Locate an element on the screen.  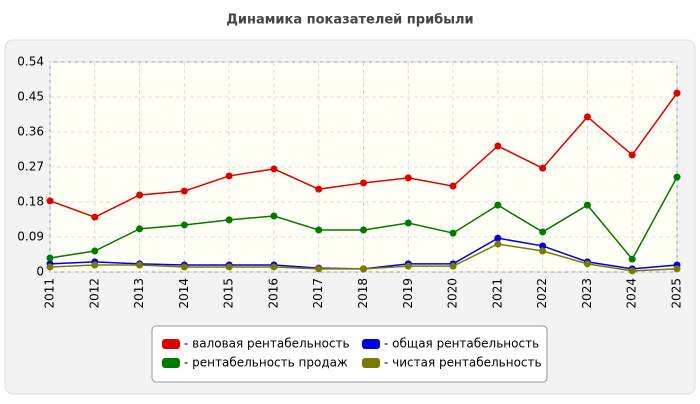
legend-label: - рентабельность продаж is located at coordinates (266, 363).